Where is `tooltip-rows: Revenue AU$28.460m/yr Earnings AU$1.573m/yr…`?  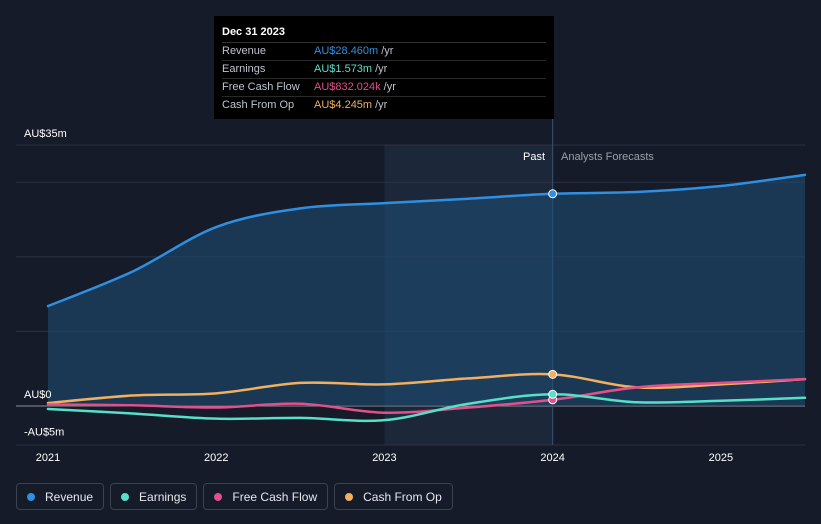 tooltip-rows: Revenue AU$28.460m/yr Earnings AU$1.573m/yr… is located at coordinates (384, 78).